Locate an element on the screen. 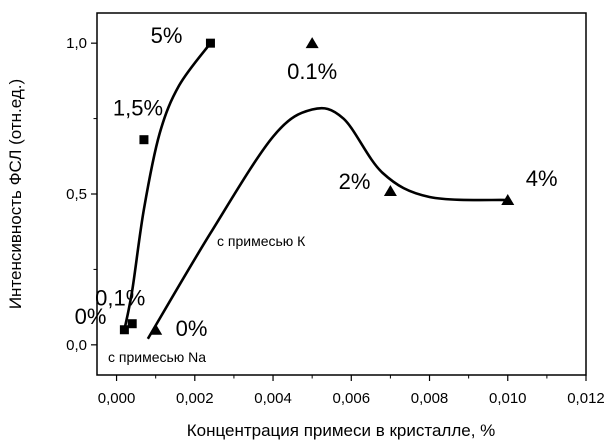 This screenshot has height=443, width=608. point-label: 2% is located at coordinates (355, 181).